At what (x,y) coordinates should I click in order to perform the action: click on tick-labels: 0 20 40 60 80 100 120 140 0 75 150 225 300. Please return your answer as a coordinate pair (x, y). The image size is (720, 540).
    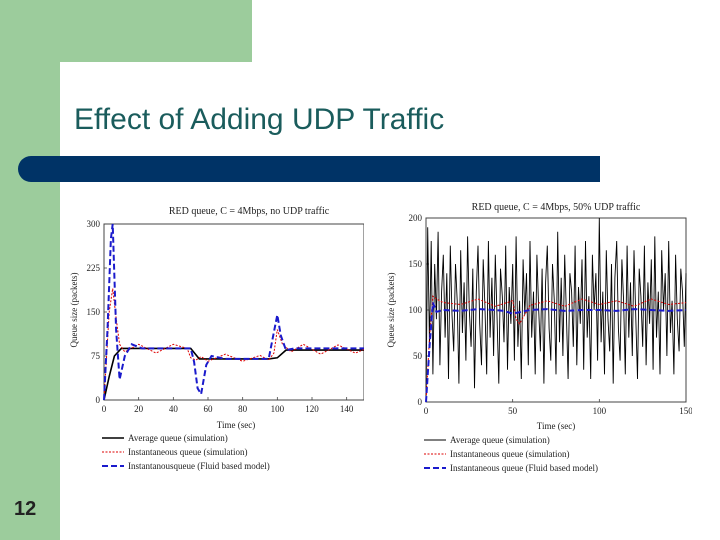
    Looking at the image, I should click on (220, 316).